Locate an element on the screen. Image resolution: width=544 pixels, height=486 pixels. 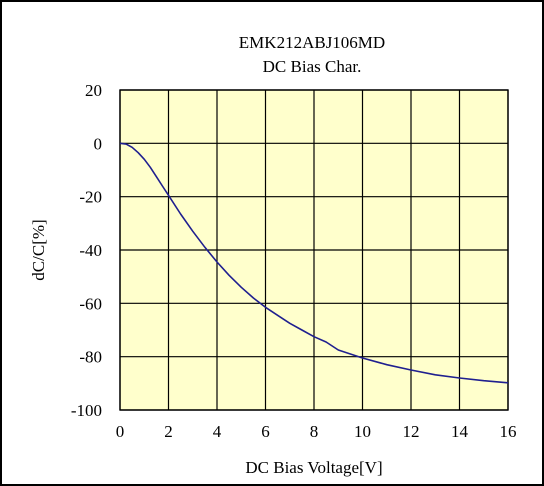
y-tick-label: -60 is located at coordinates (90, 303).